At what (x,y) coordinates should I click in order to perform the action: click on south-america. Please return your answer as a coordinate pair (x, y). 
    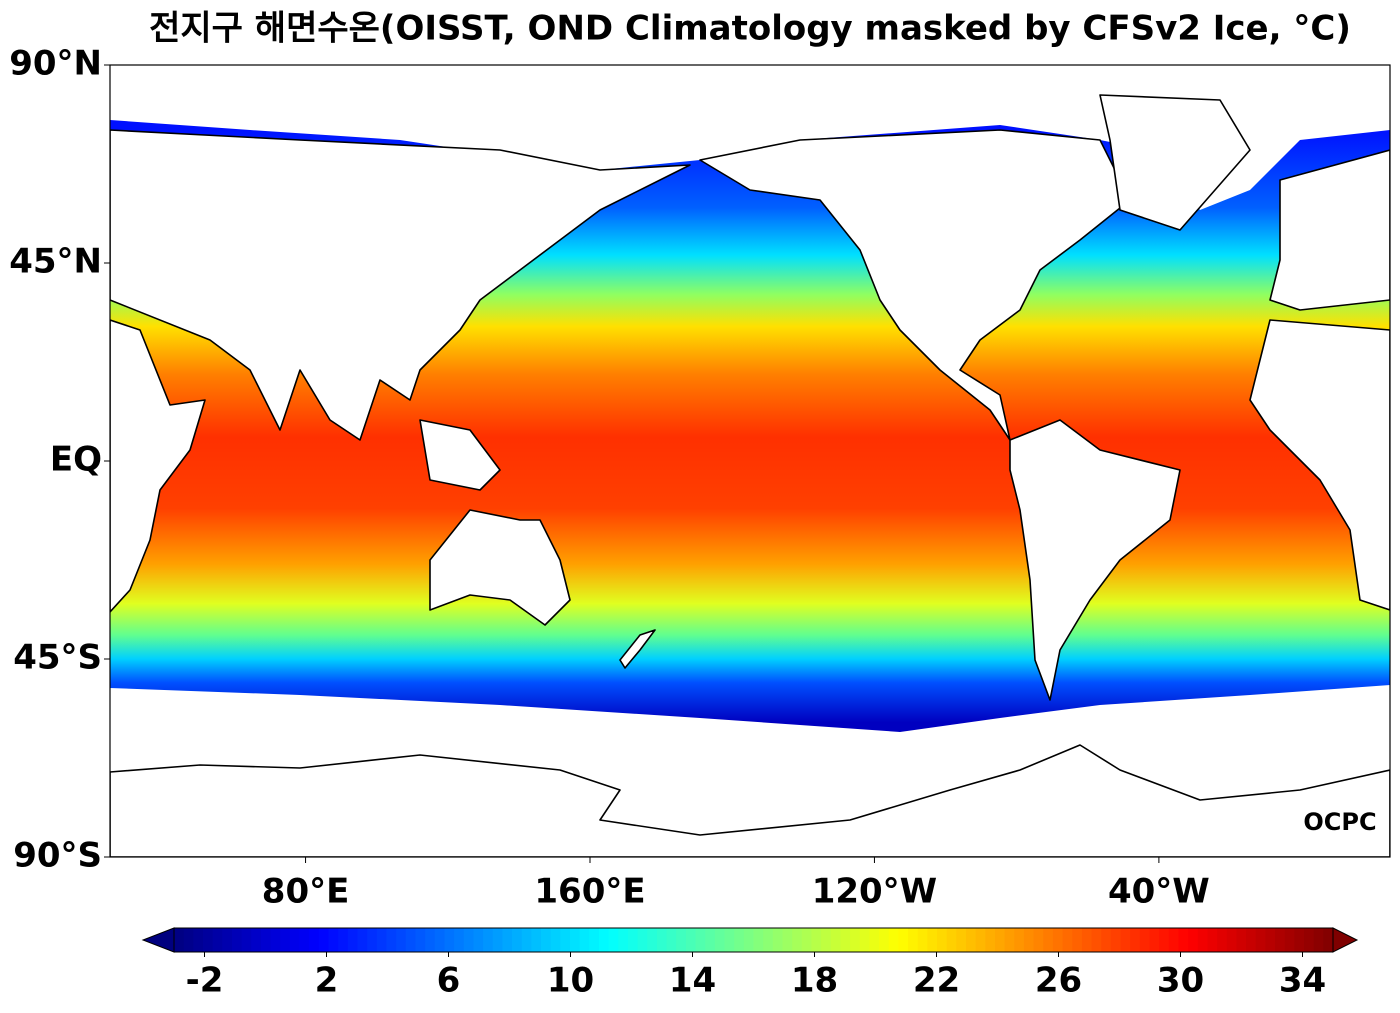
    Looking at the image, I should click on (1095, 560).